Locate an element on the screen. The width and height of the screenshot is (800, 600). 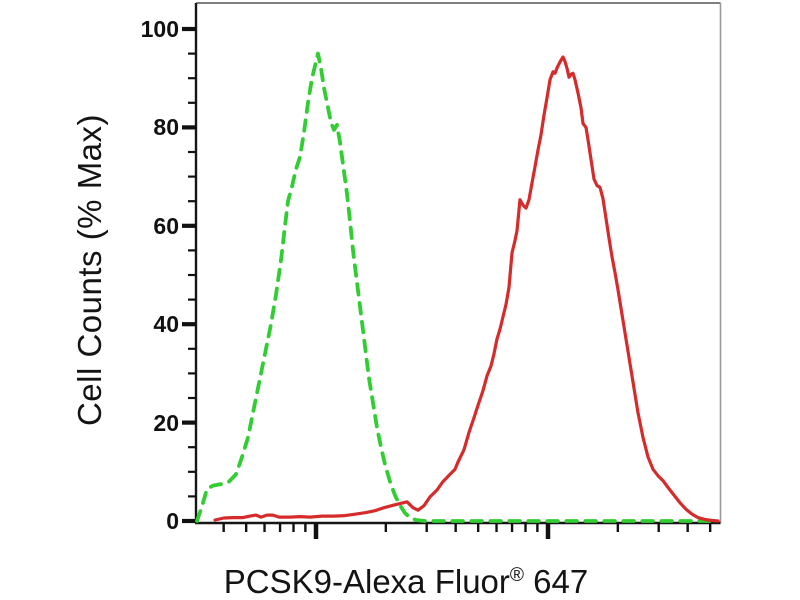
y-tick-label: 0 is located at coordinates (172, 521).